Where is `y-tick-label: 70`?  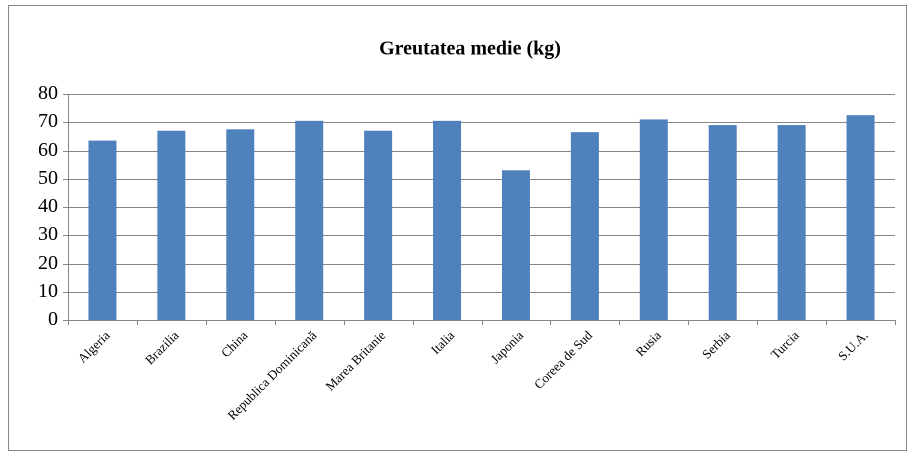
y-tick-label: 70 is located at coordinates (48, 121).